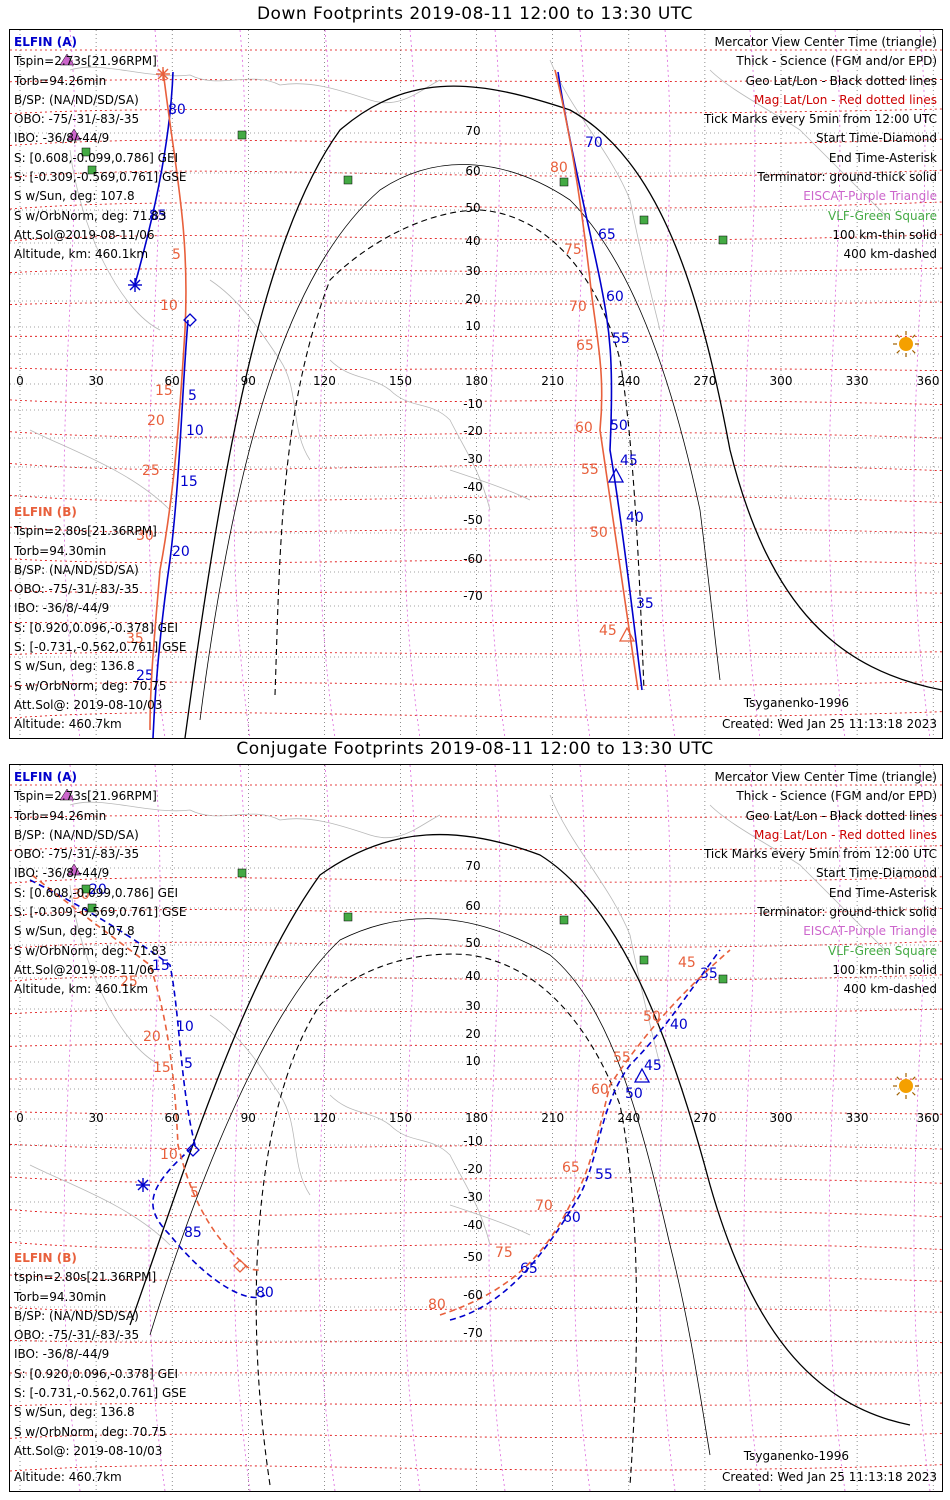 The image size is (950, 1500). Describe the element at coordinates (74, 869) in the screenshot. I see `eiscat-triangle` at that location.